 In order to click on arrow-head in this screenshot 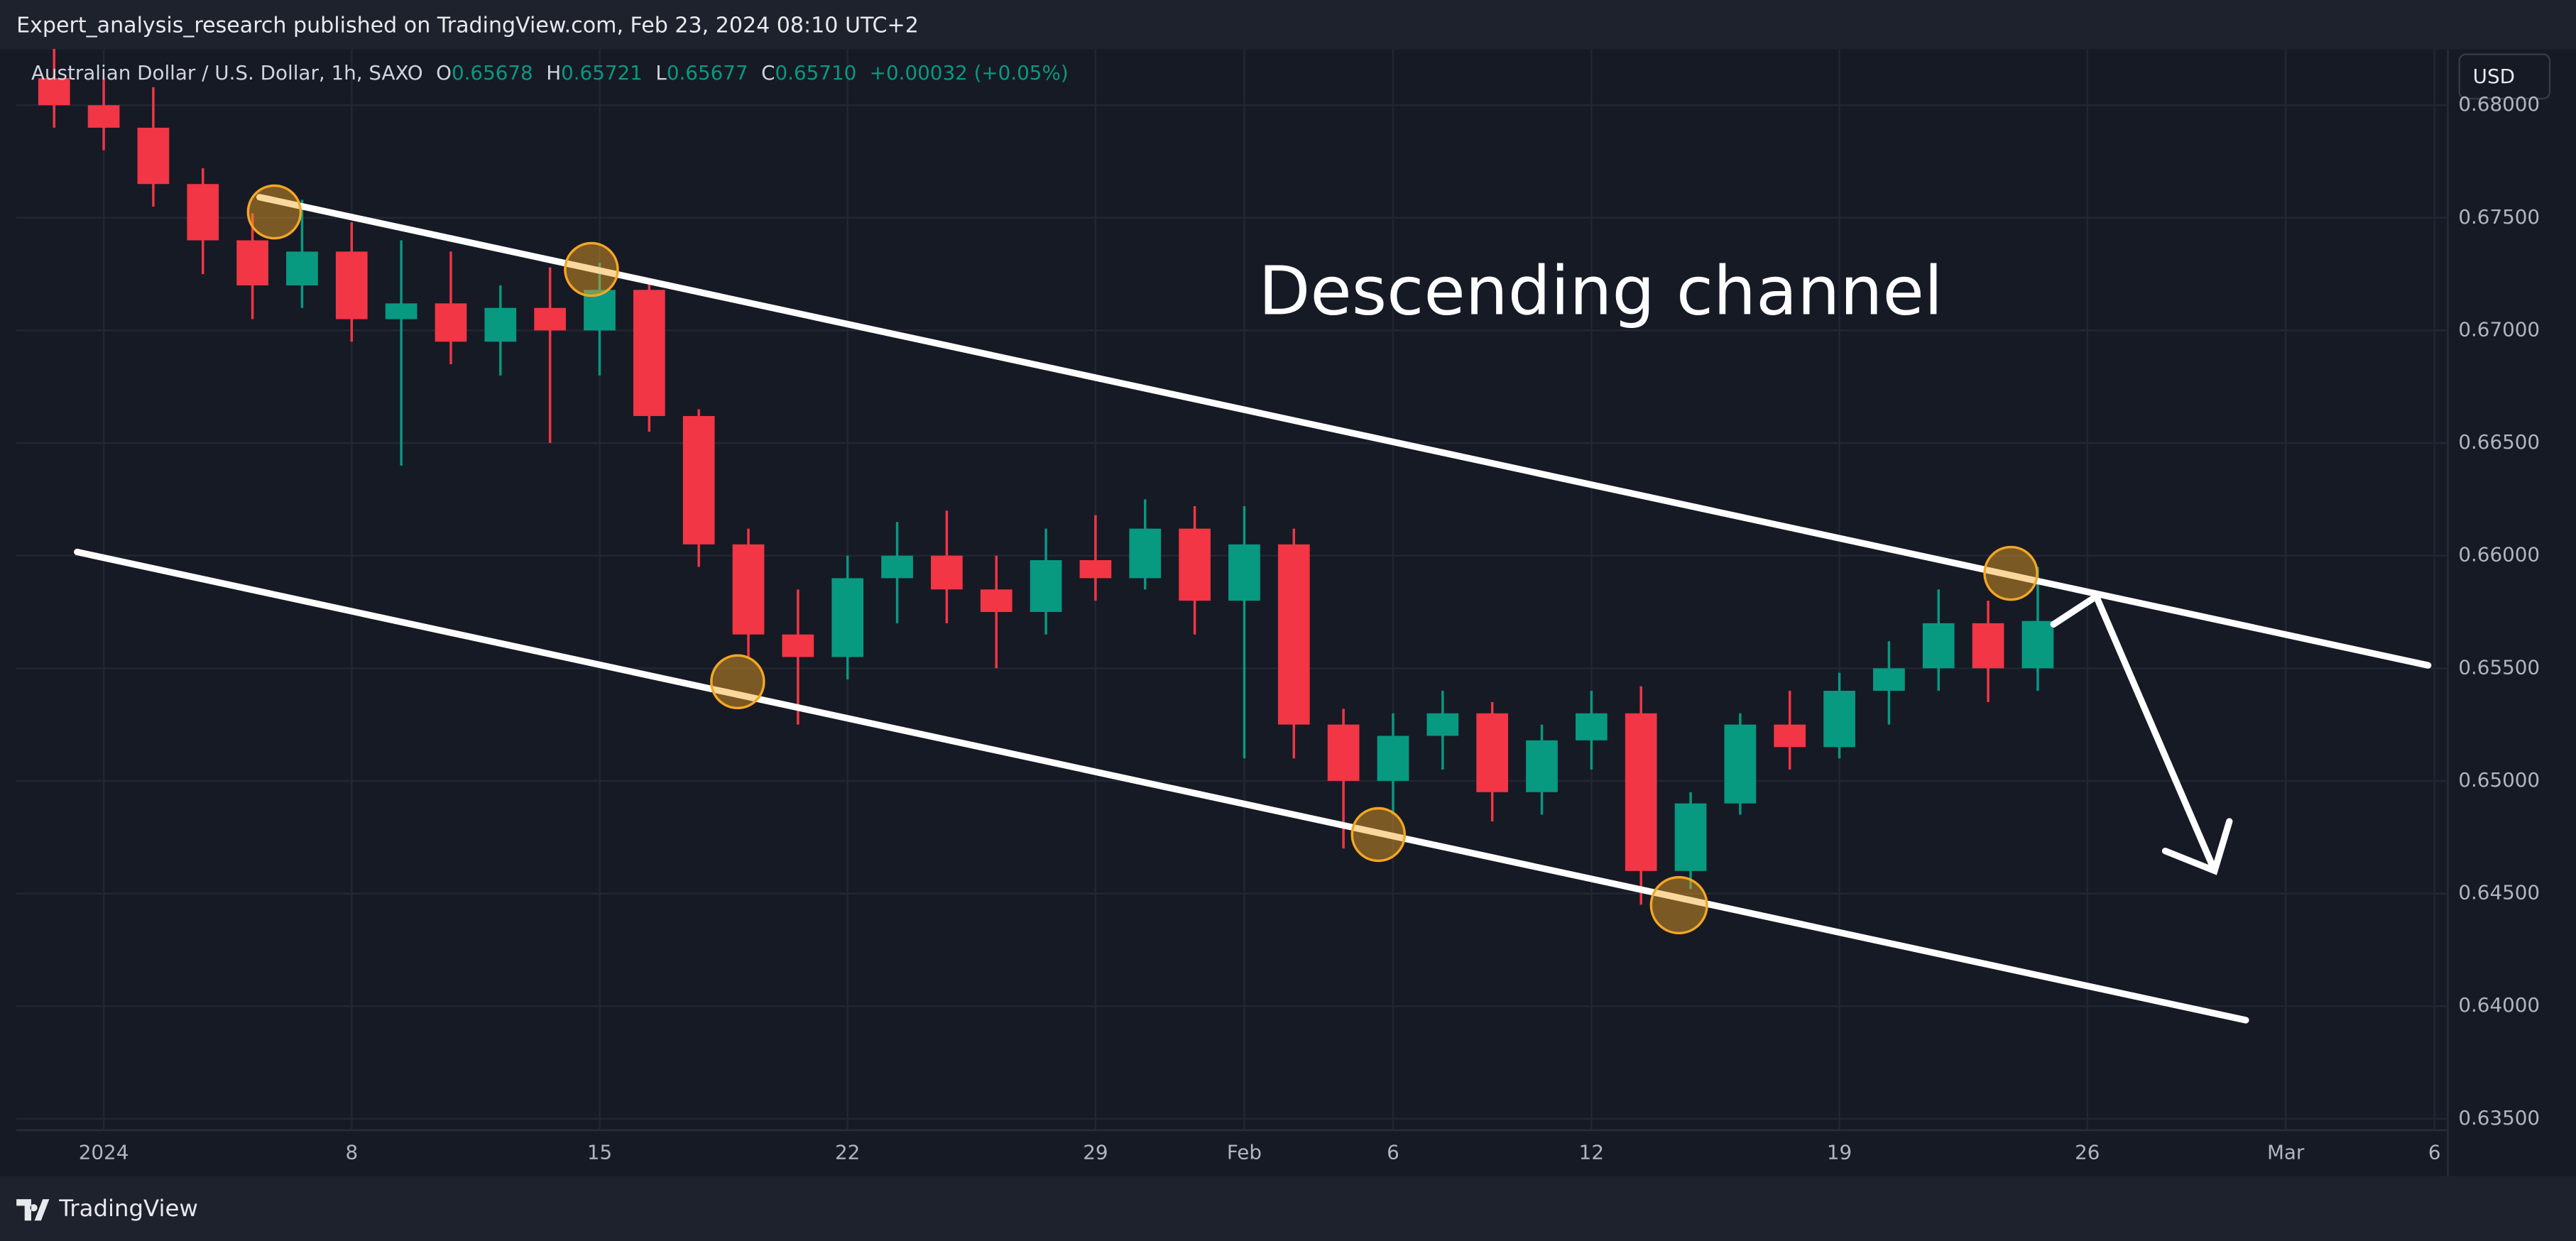, I will do `click(2197, 846)`.